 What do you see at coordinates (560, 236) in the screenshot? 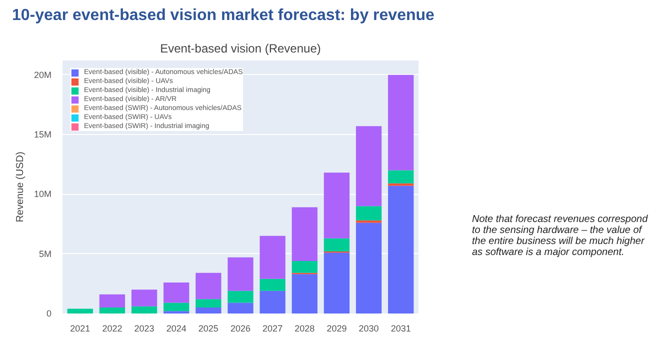
I see `text: Note that forecast revenues correspond to the sensing hardware – the value of the entire business will be much higher as software is a major component.` at bounding box center [560, 236].